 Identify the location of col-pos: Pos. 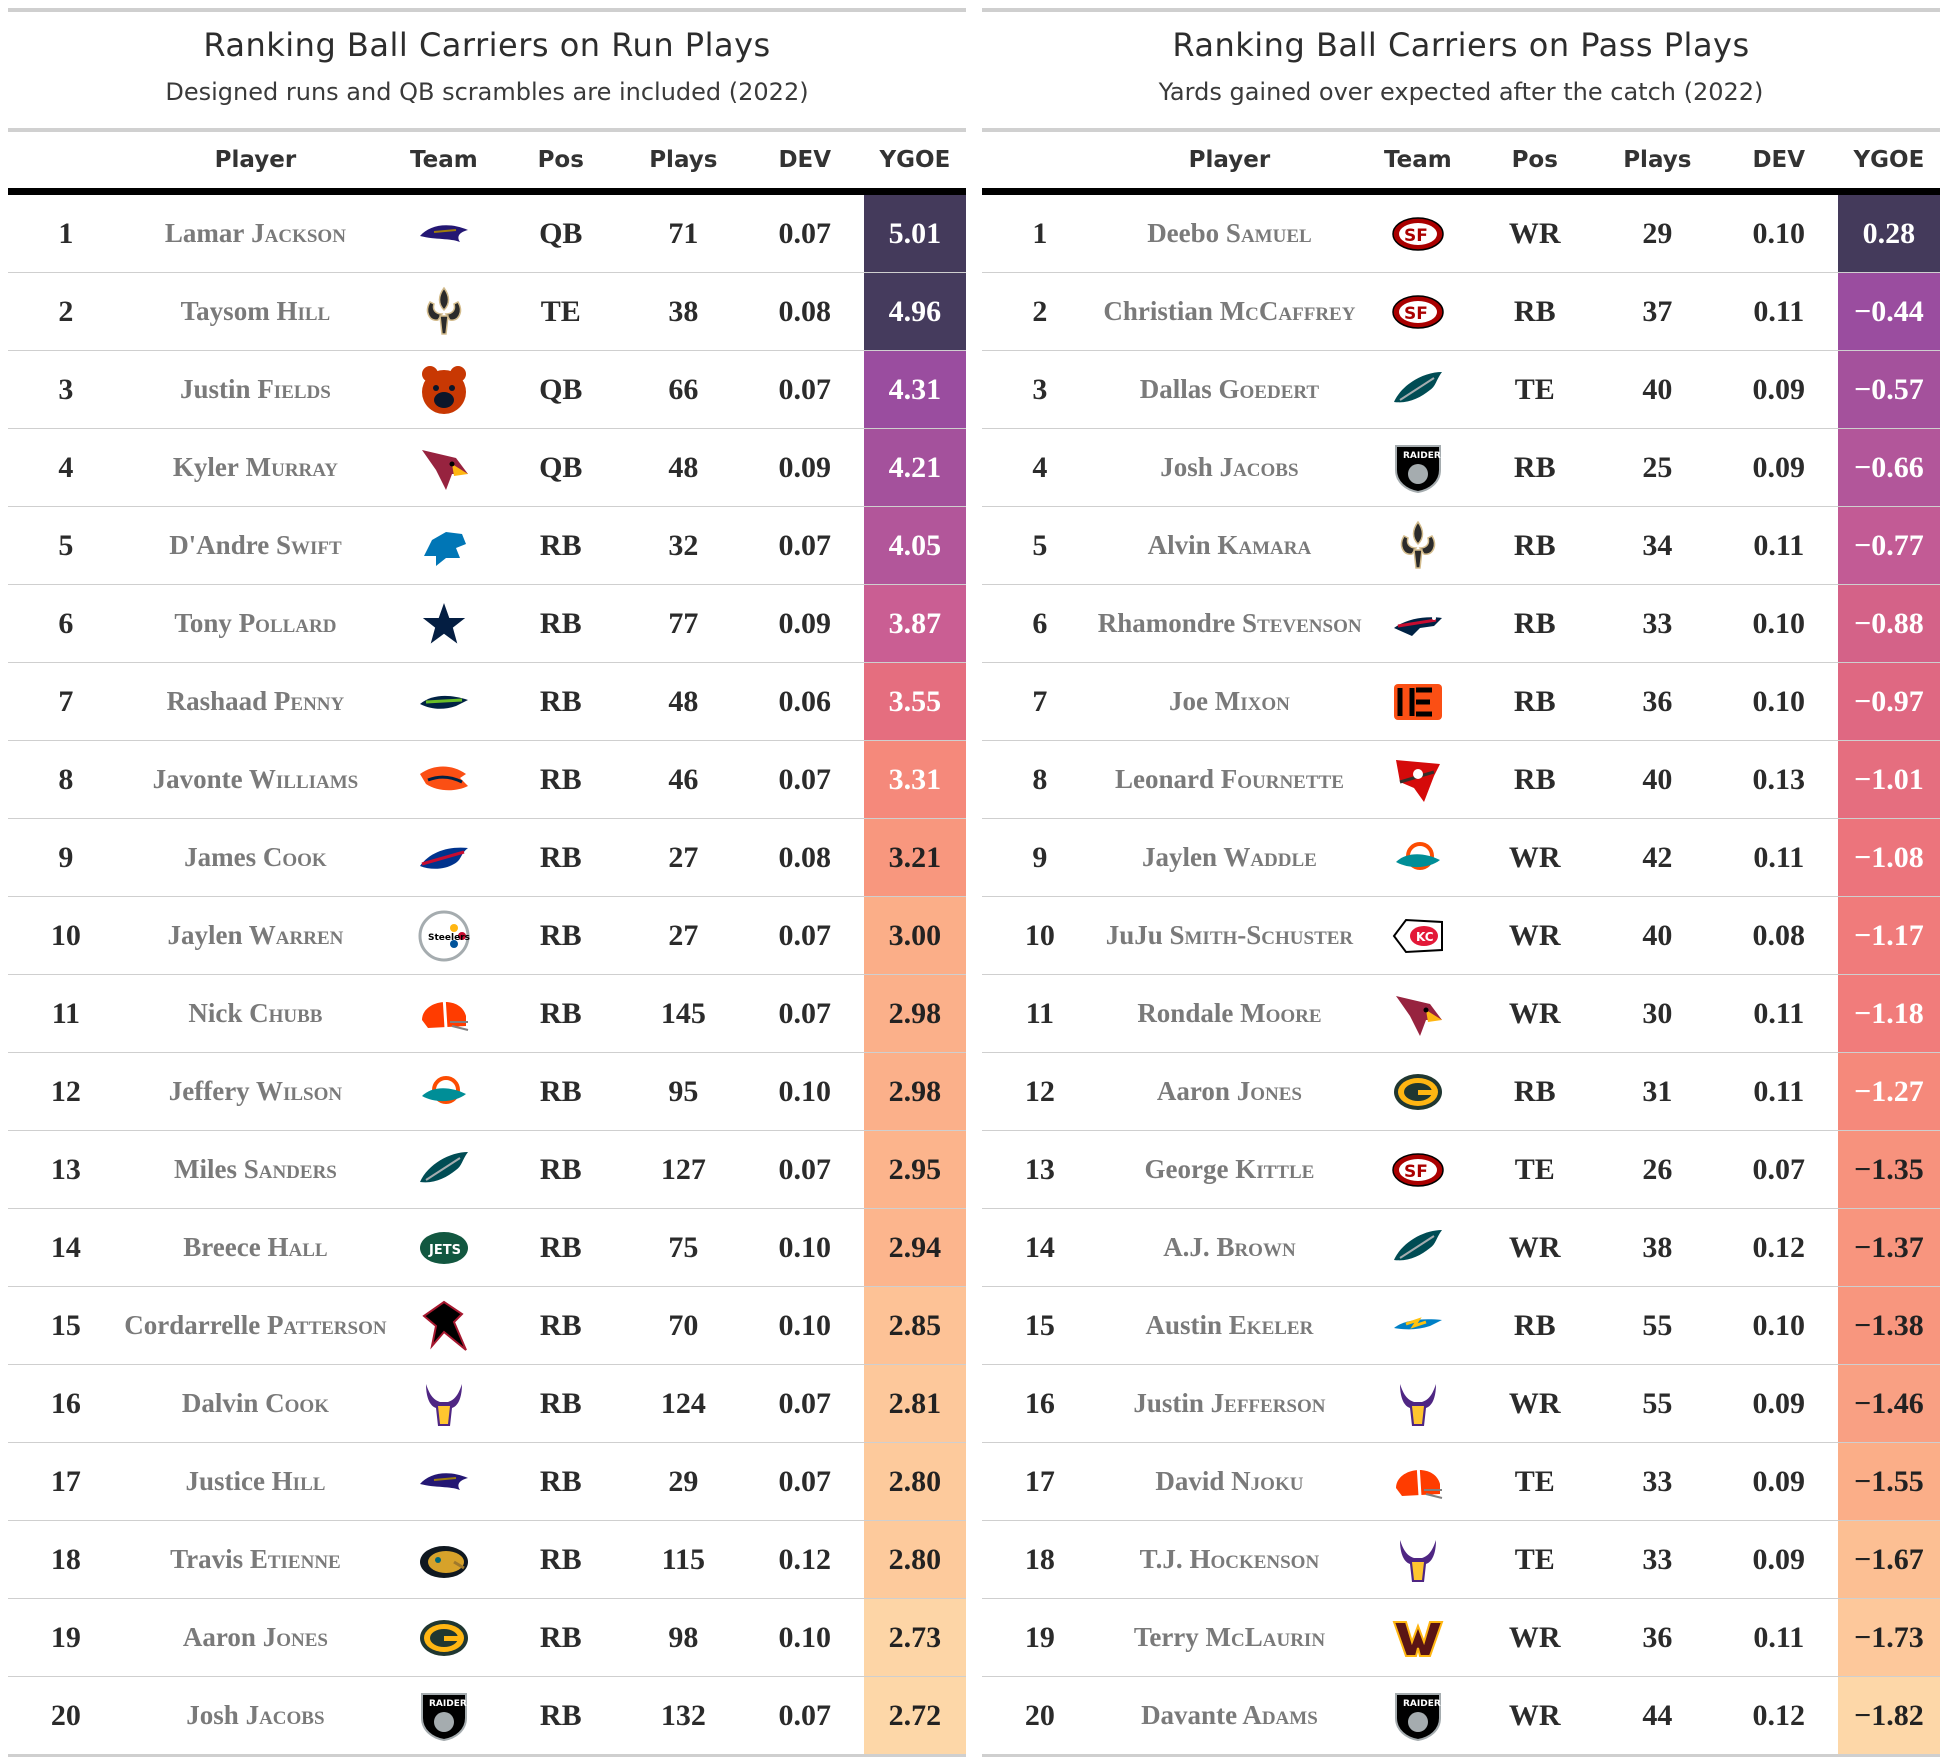
(560, 163).